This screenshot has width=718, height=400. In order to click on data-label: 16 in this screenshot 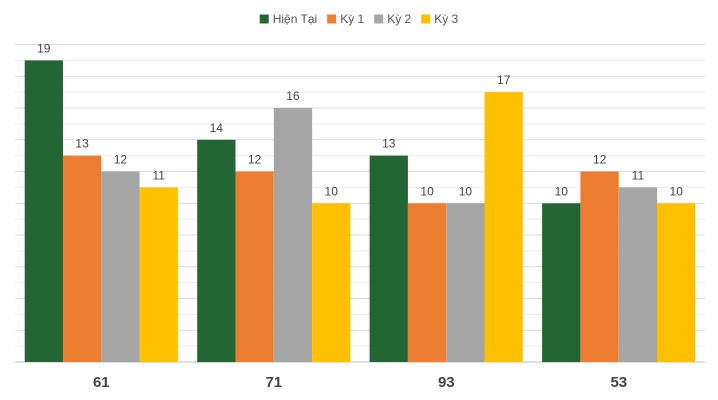, I will do `click(293, 96)`.